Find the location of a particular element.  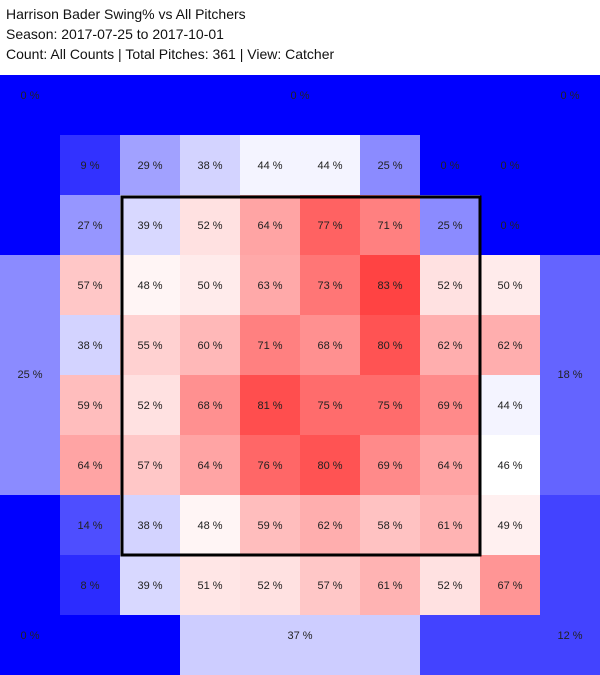

heatmap-cell-label: 63 % is located at coordinates (269, 286).